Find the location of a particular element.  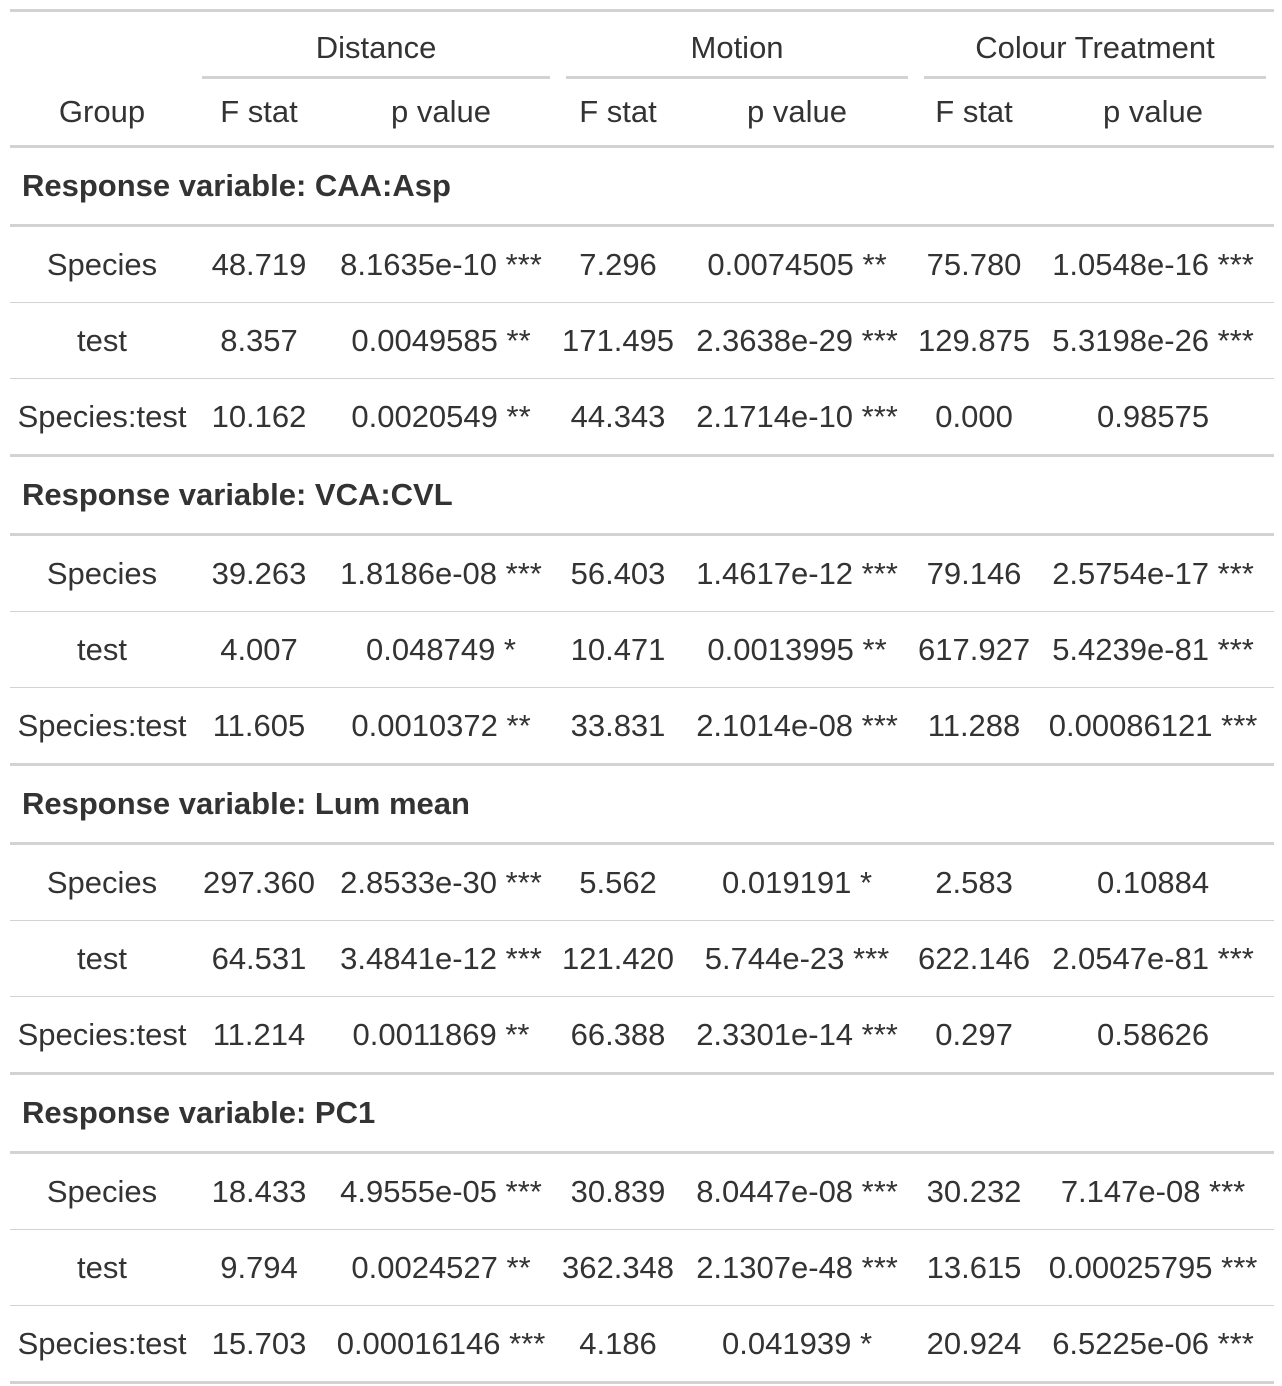

group-heading-row: Response variable: Lum mean is located at coordinates (642, 804).